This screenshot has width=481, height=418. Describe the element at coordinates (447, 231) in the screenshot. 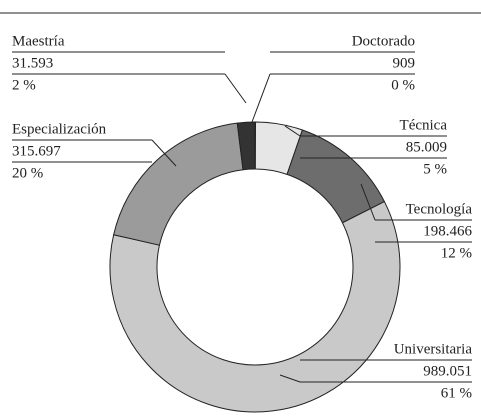

I see `value-label: 198.466` at that location.